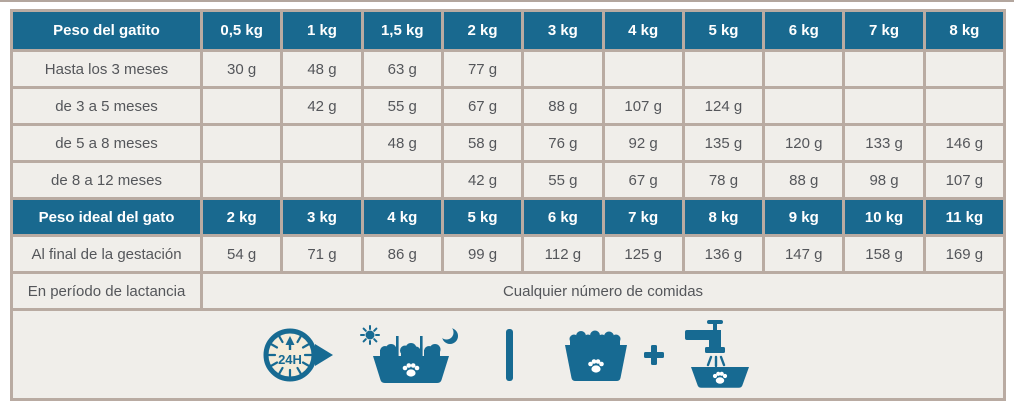 This screenshot has height=408, width=1014. I want to click on header-col-4kg: 4 kg, so click(643, 30).